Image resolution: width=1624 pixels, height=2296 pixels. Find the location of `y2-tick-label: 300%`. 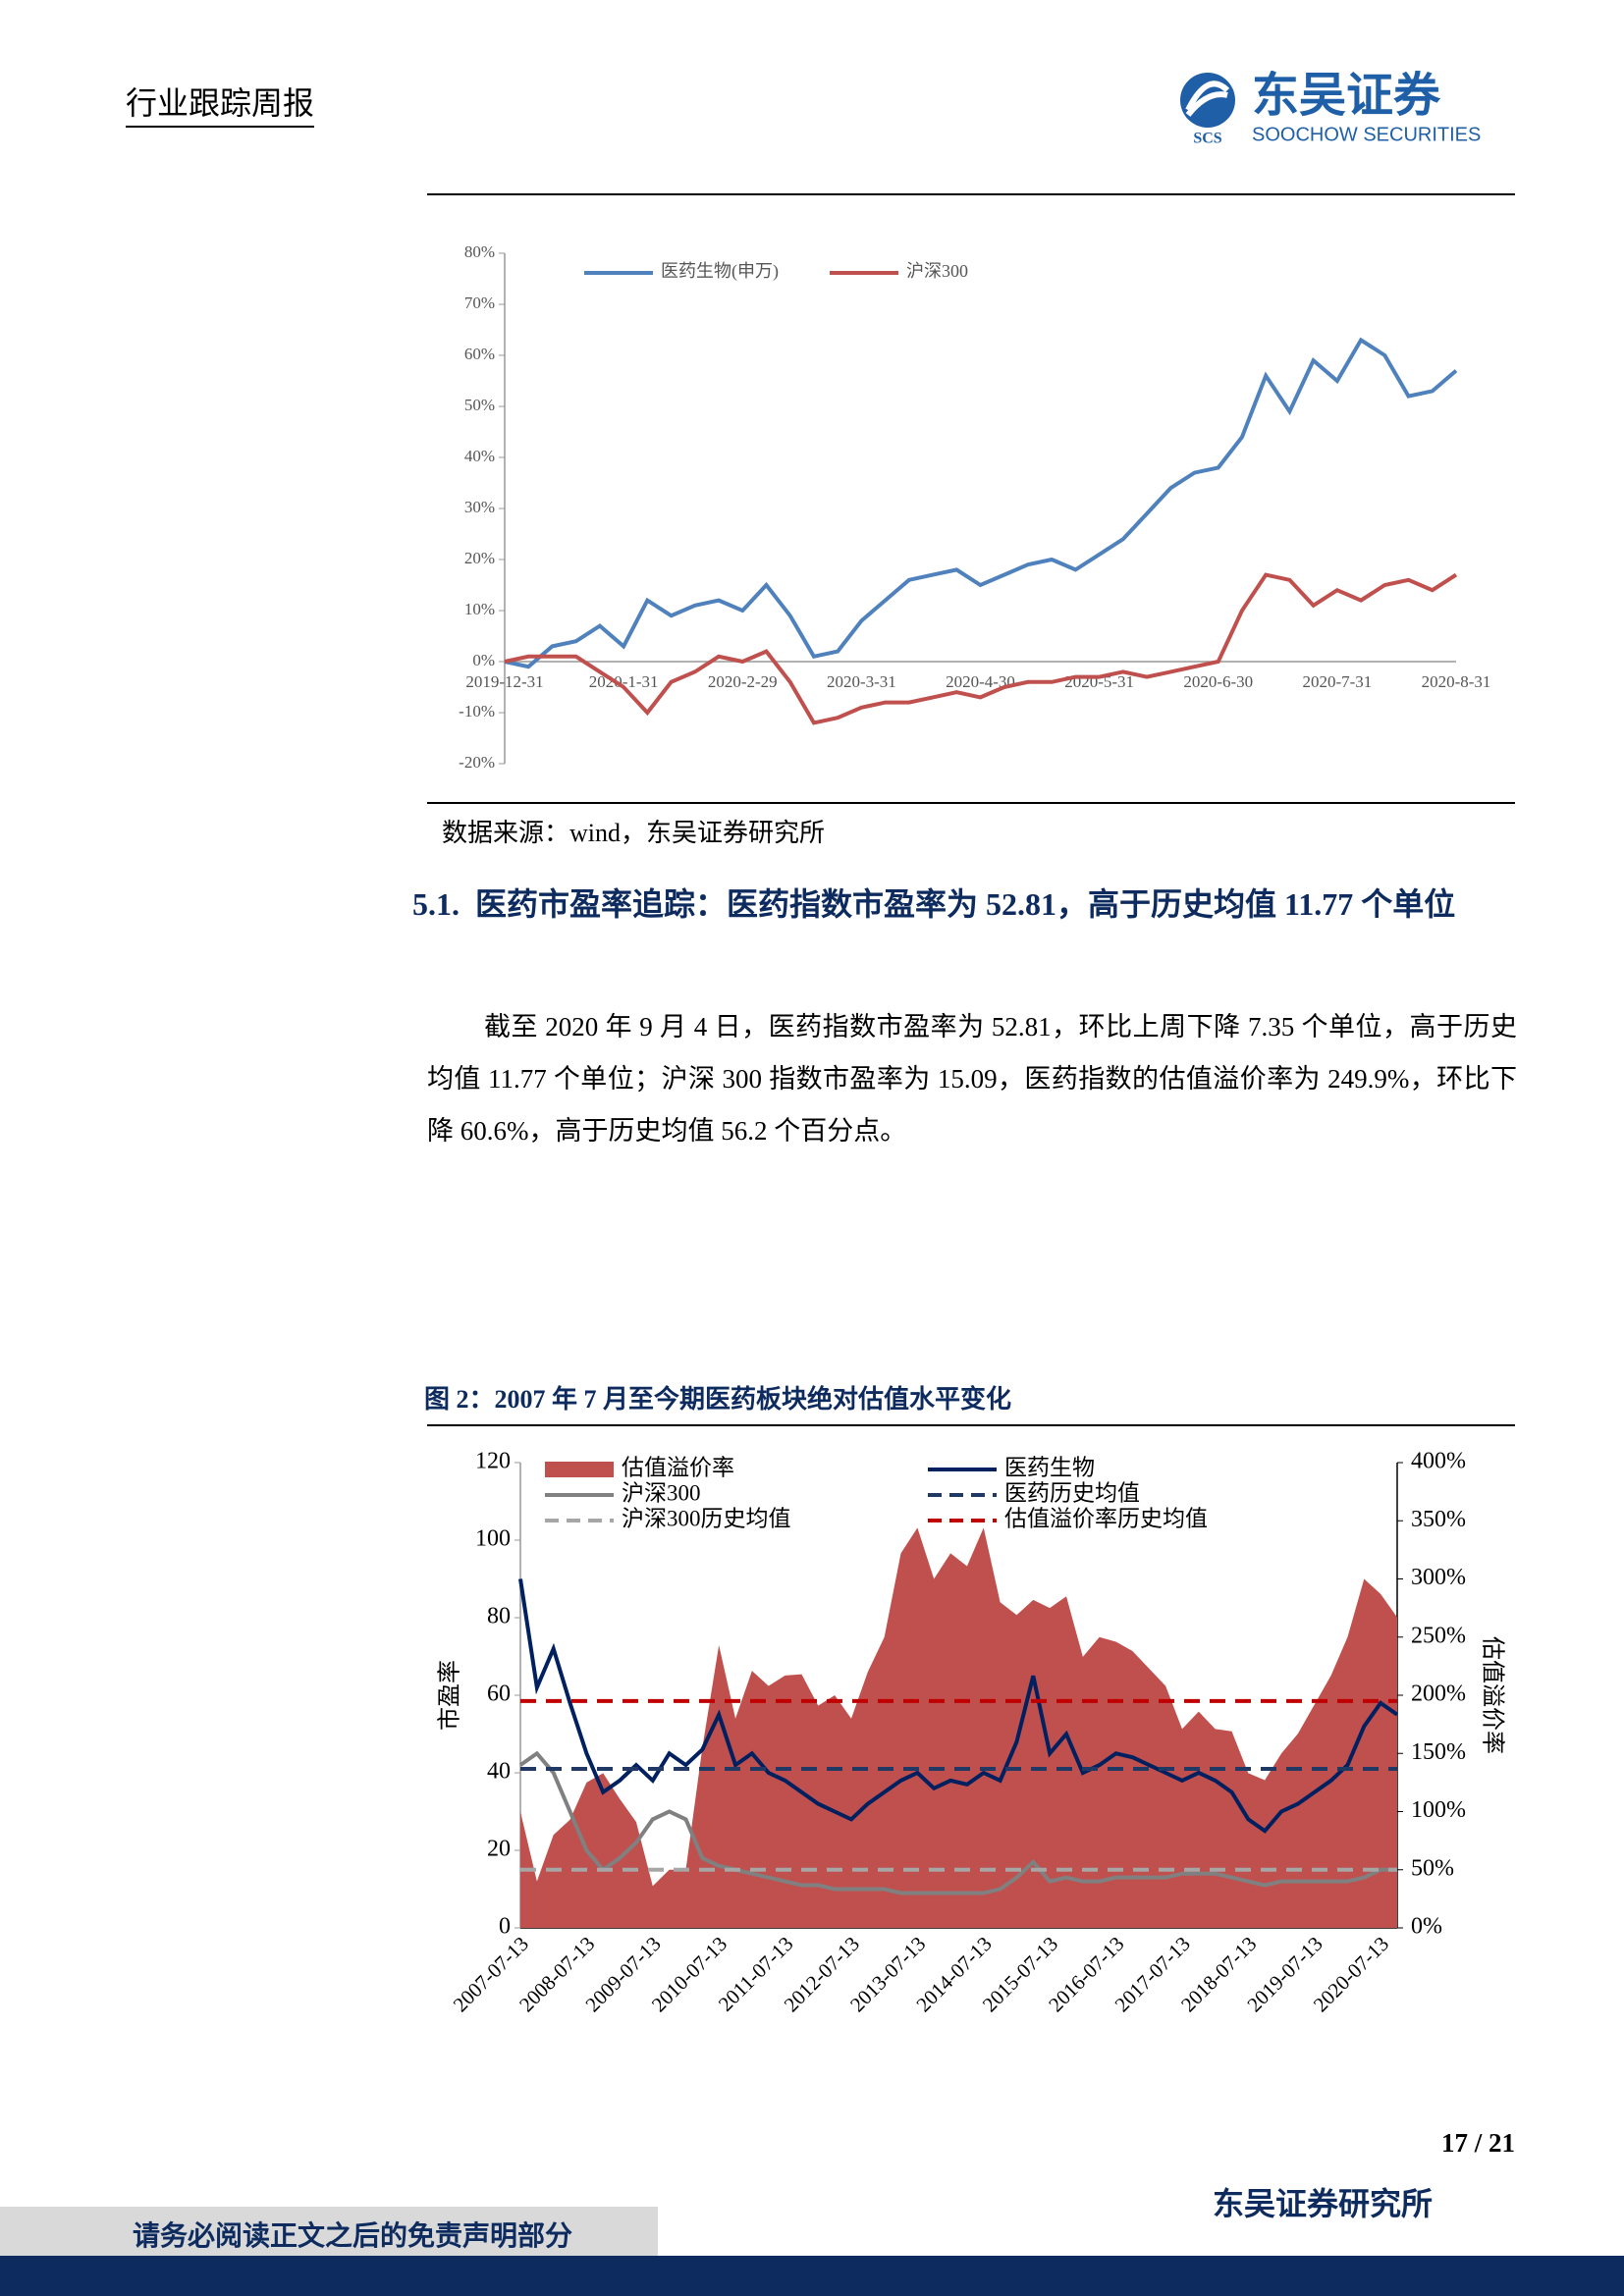

y2-tick-label: 300% is located at coordinates (1438, 1578).